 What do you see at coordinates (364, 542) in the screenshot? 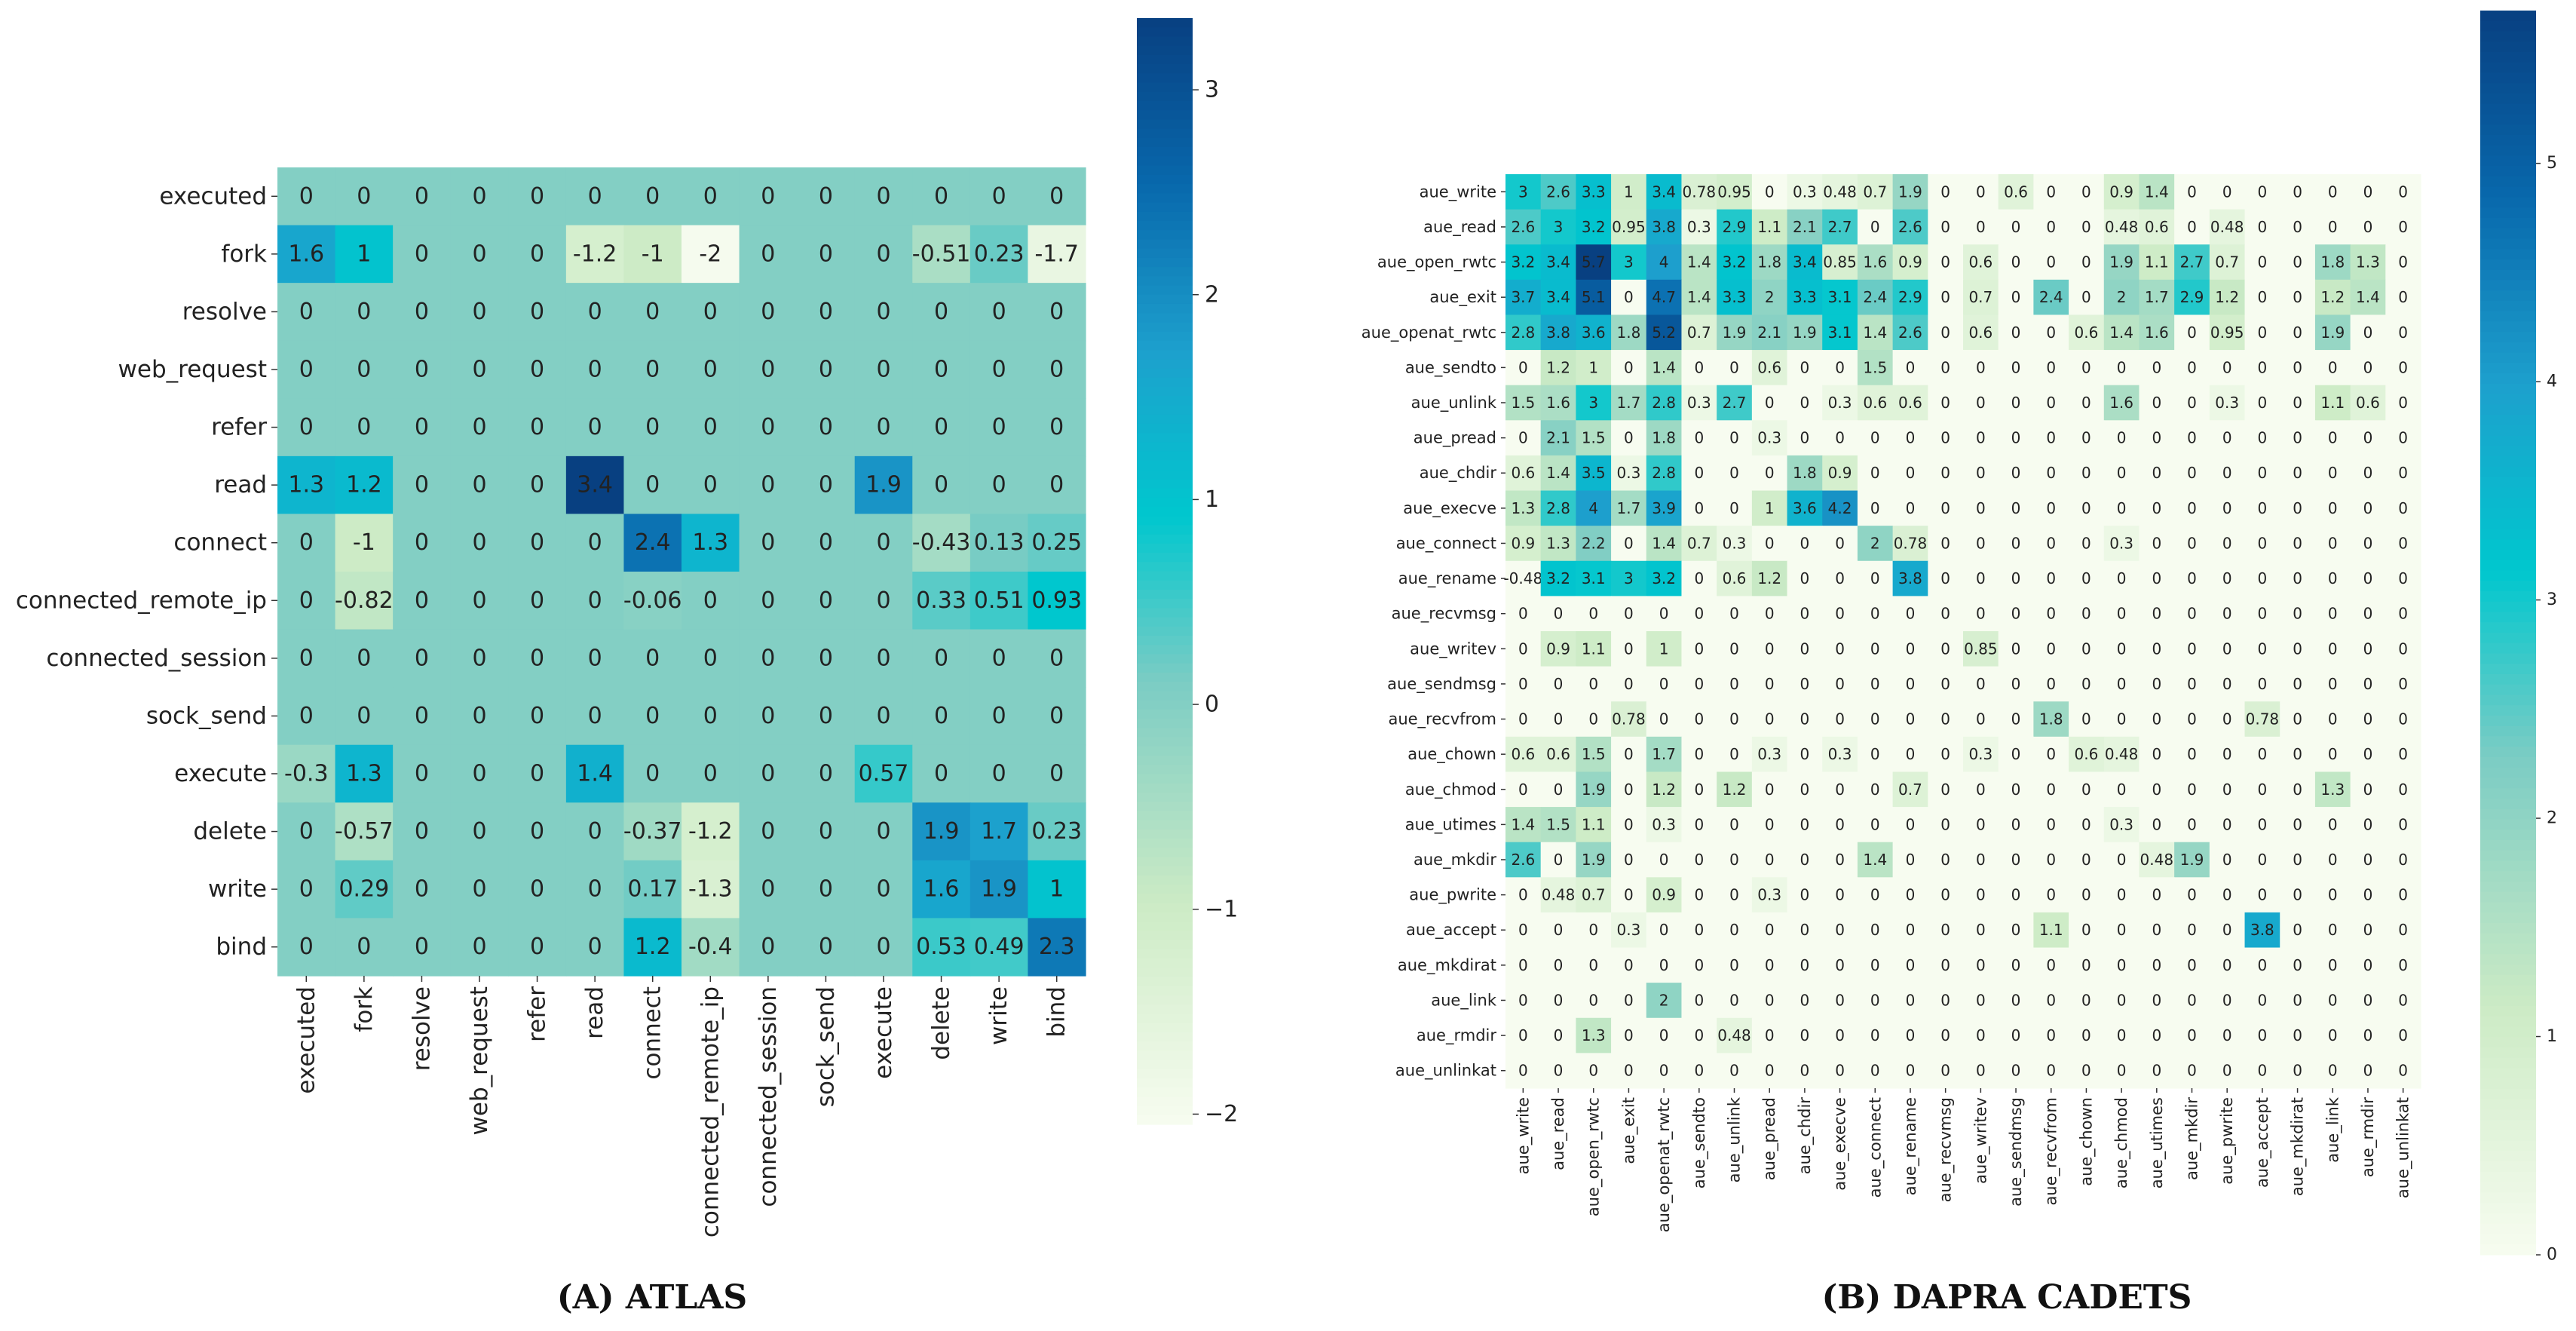
I see `cell-value-label: -1` at bounding box center [364, 542].